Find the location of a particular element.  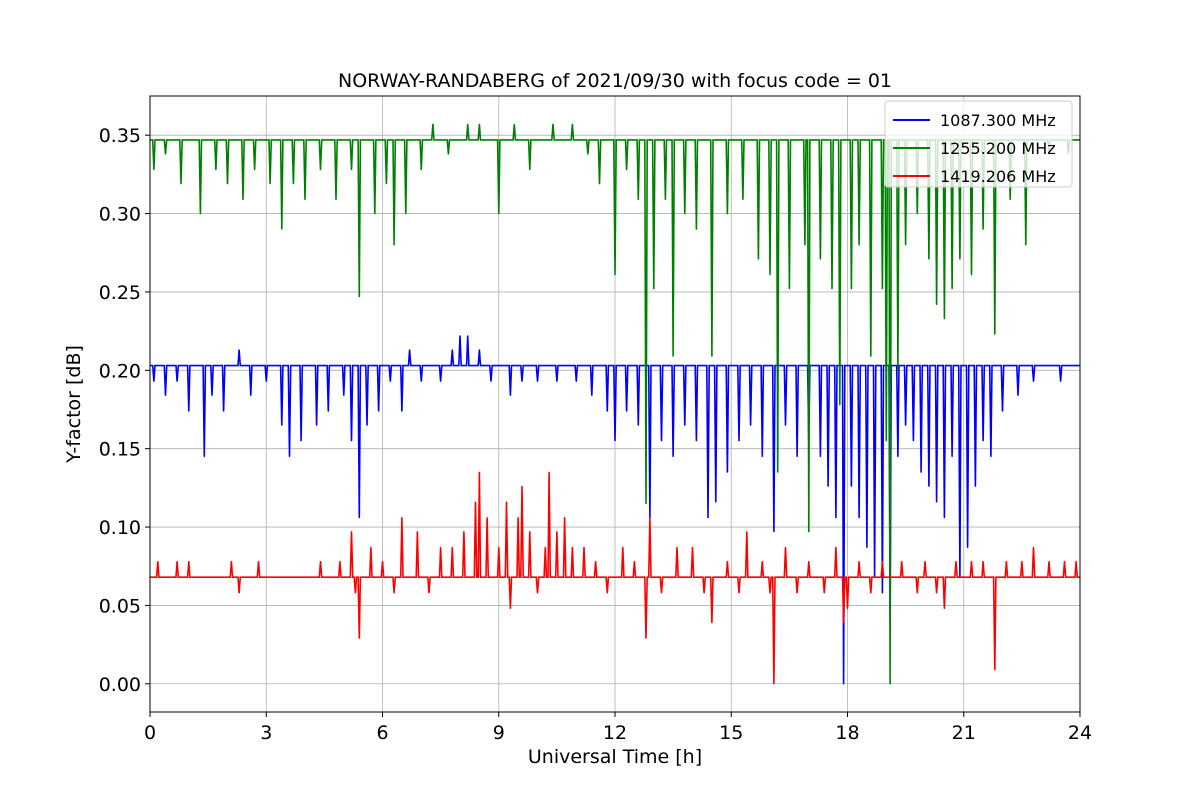

legend-entry: 1087.300 MHz is located at coordinates (998, 120).